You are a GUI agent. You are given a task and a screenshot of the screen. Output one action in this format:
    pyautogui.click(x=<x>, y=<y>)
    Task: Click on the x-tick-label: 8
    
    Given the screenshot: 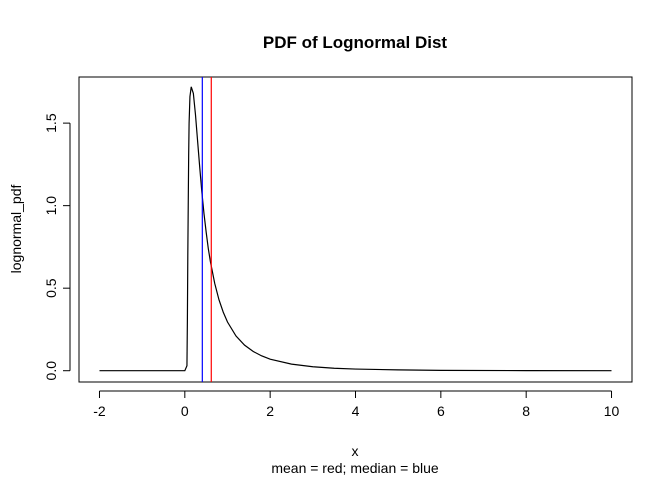 What is the action you would take?
    pyautogui.click(x=526, y=411)
    